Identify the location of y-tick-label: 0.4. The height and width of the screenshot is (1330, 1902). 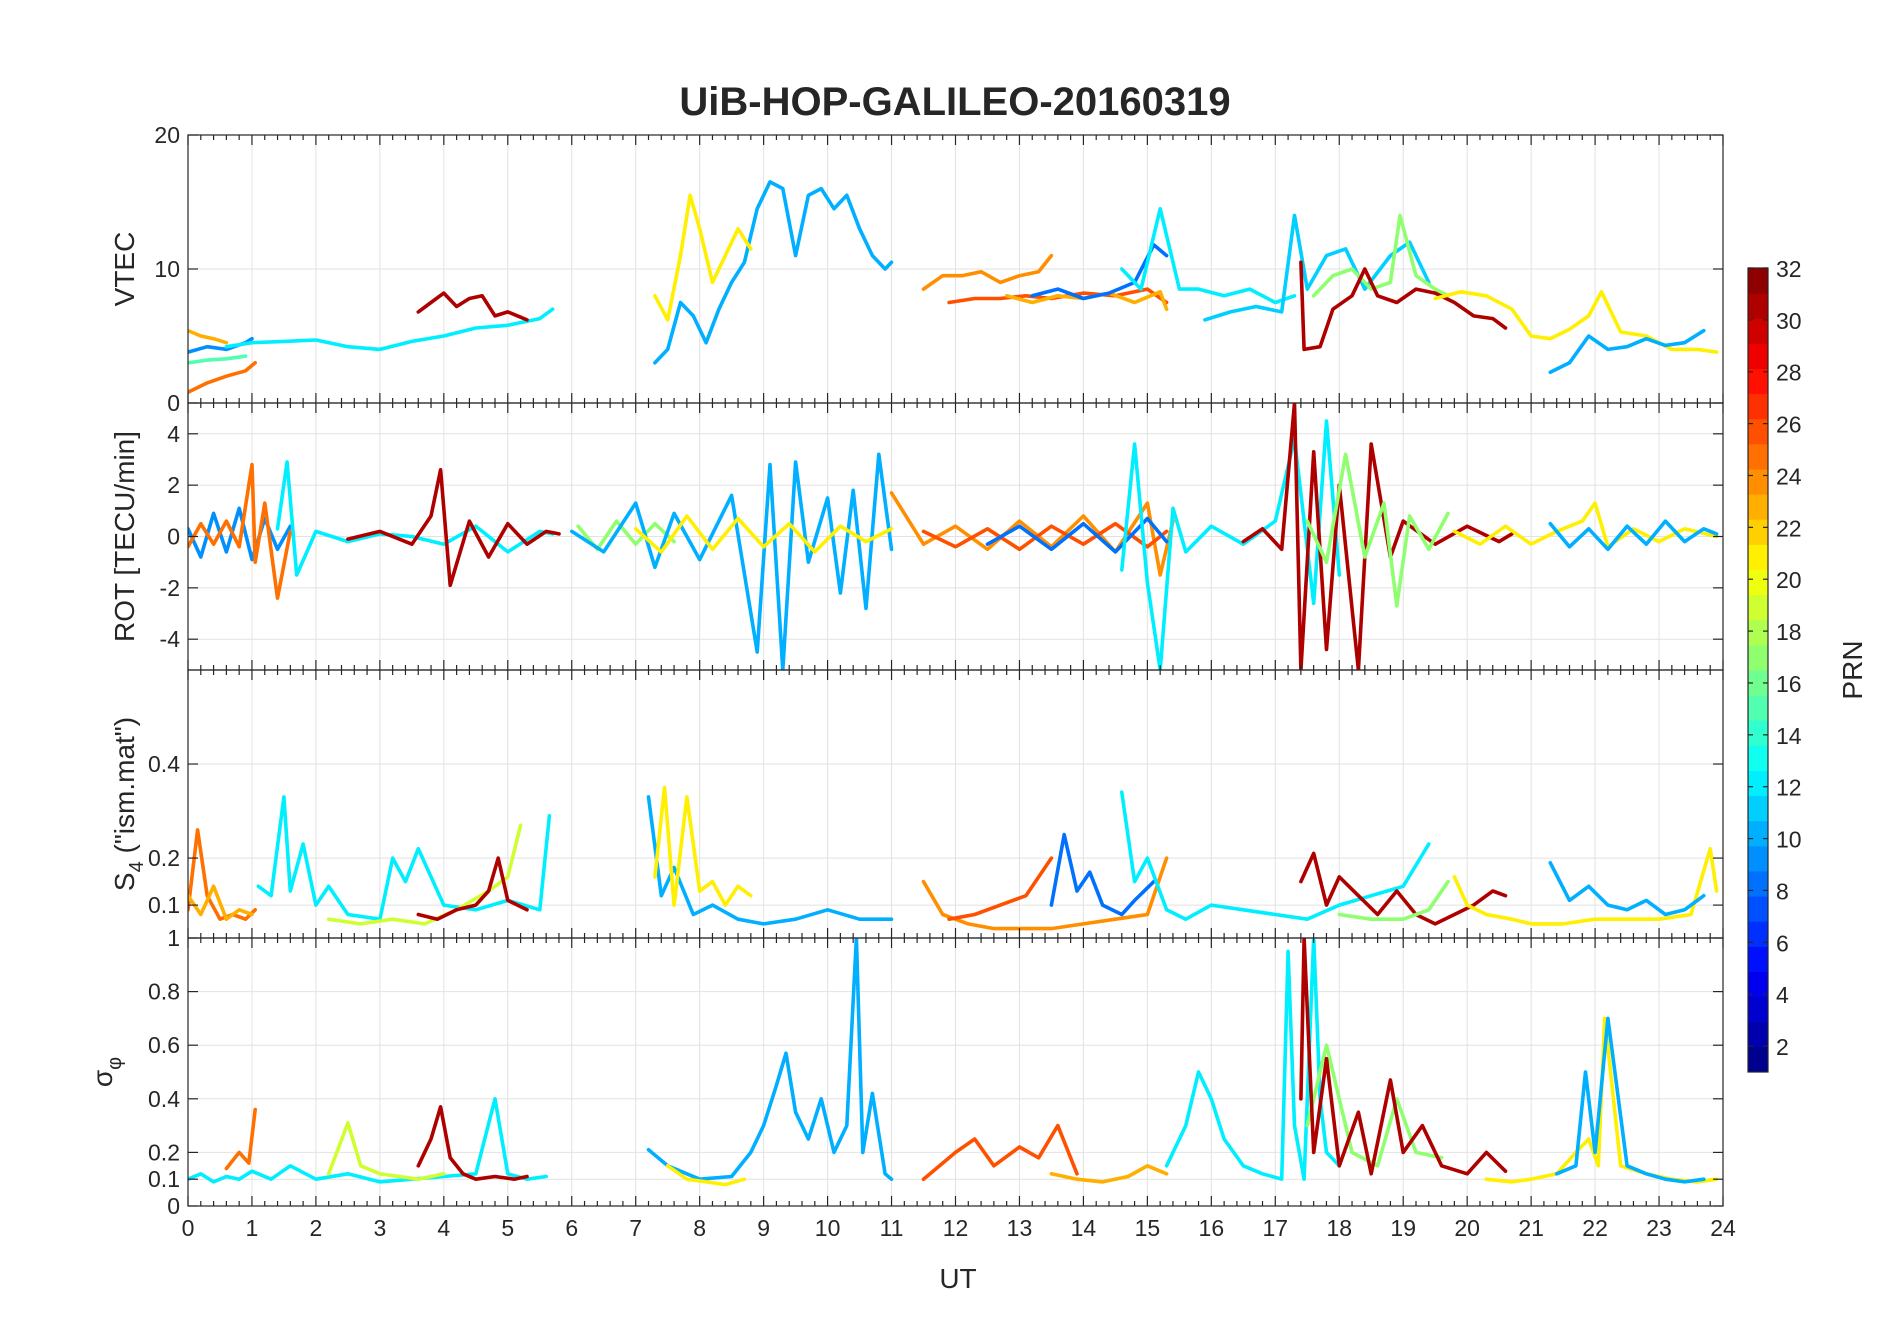
(164, 1099).